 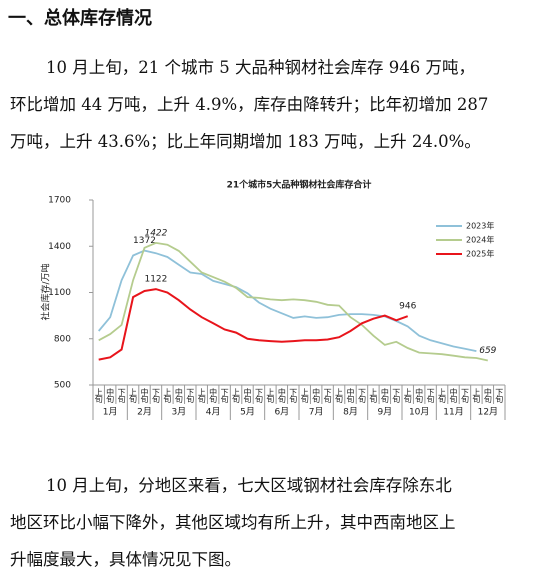 What do you see at coordinates (245, 141) in the screenshot?
I see `text-line: 万吨，上升 43.6%；比上年同期增加 183 万吨，上升 24.0%。` at bounding box center [245, 141].